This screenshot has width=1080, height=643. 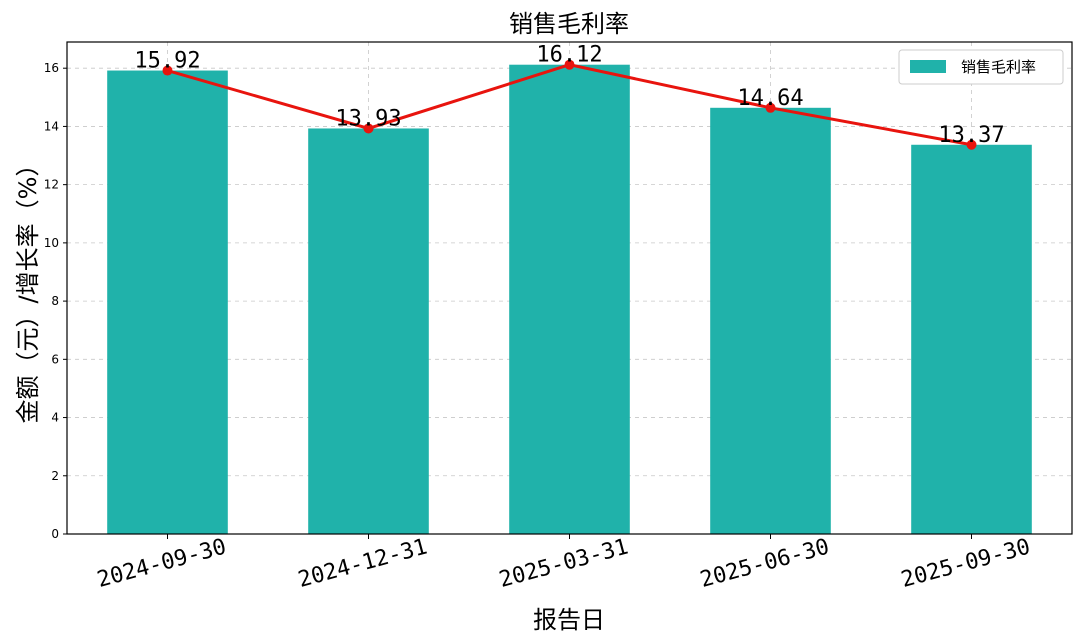 I want to click on legend-frame, so click(x=981, y=67).